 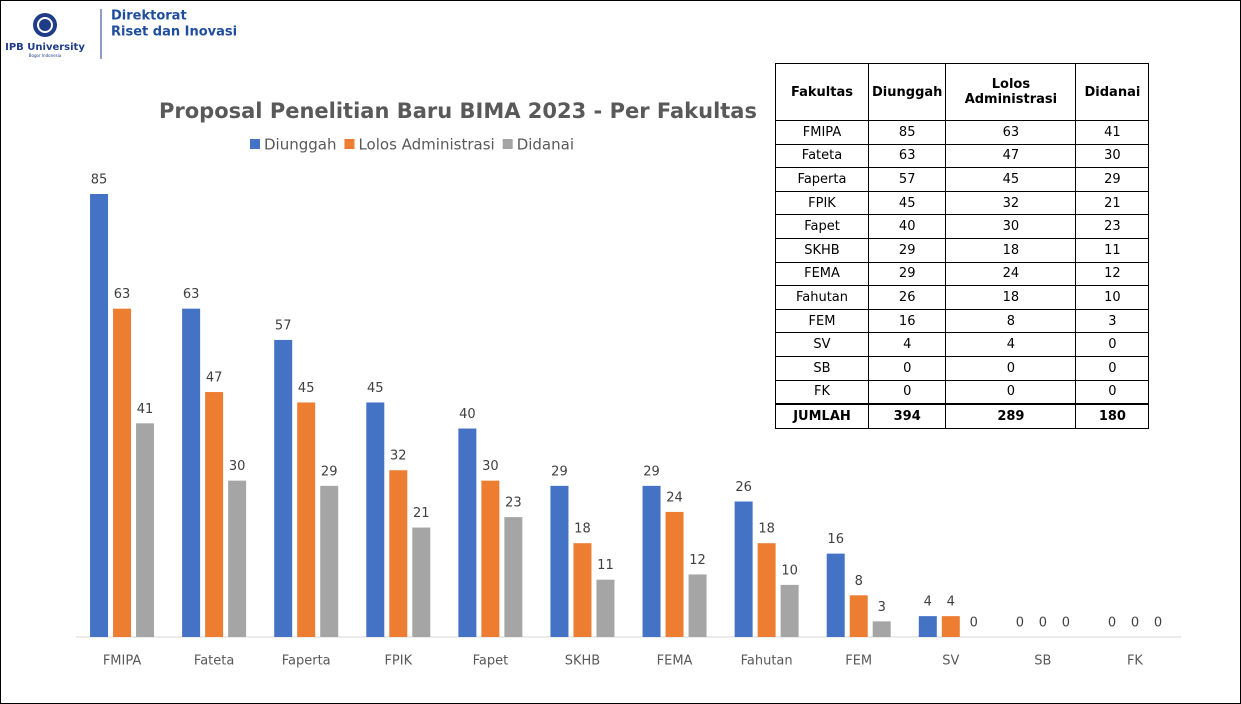 What do you see at coordinates (45, 25) in the screenshot?
I see `logo-icon-ring` at bounding box center [45, 25].